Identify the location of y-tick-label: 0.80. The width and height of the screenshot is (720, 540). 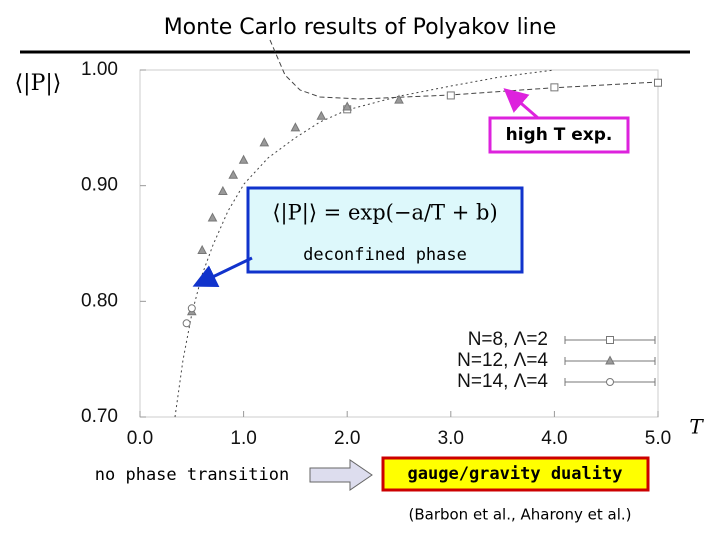
(99, 300).